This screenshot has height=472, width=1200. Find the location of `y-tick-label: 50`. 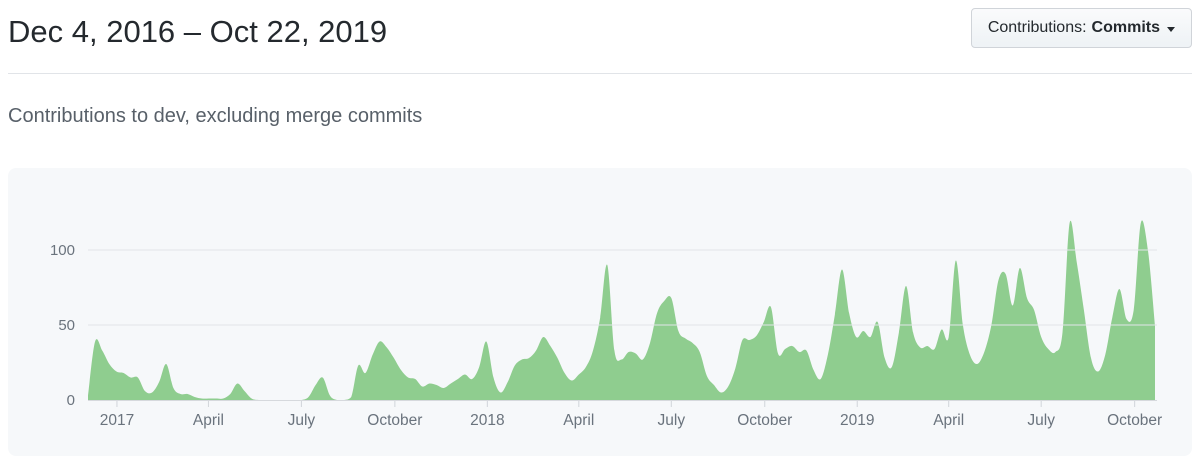

y-tick-label: 50 is located at coordinates (66, 325).